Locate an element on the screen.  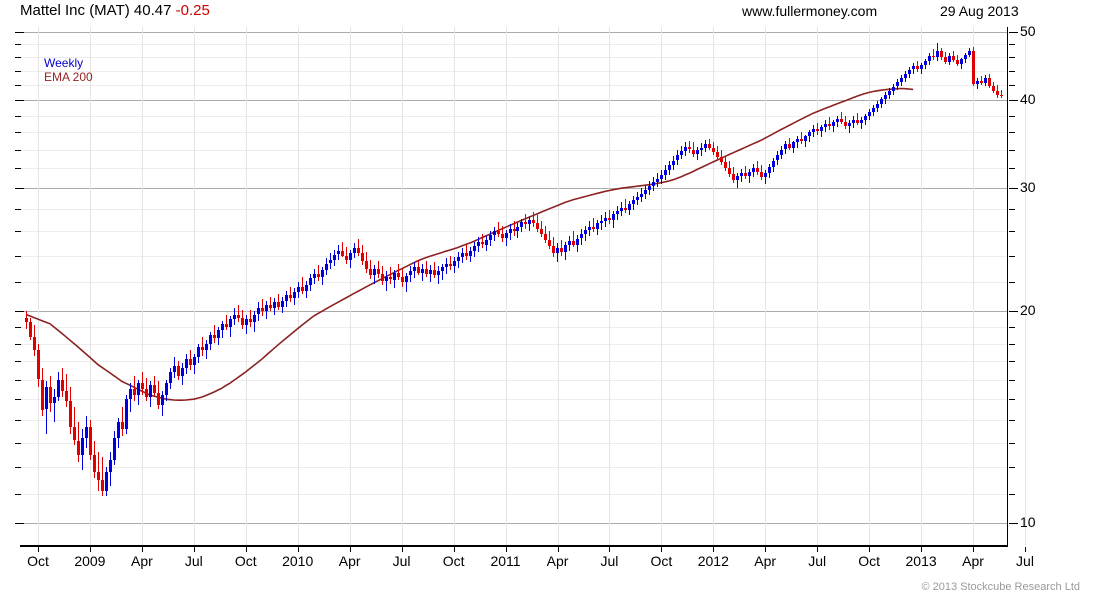
x-axis-label: Apr is located at coordinates (557, 561).